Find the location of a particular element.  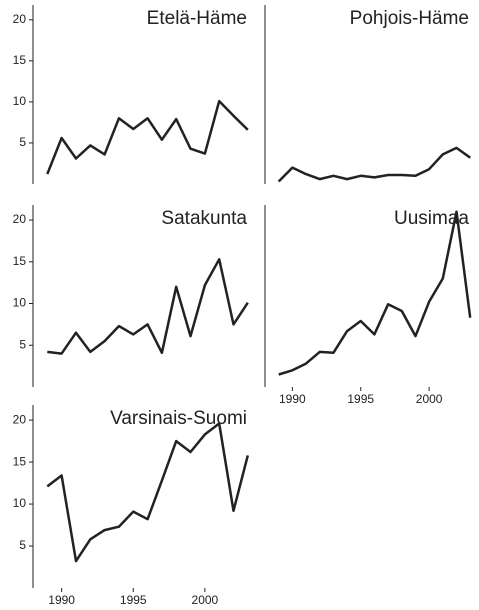

panel-title: Uusimaa is located at coordinates (431, 218).